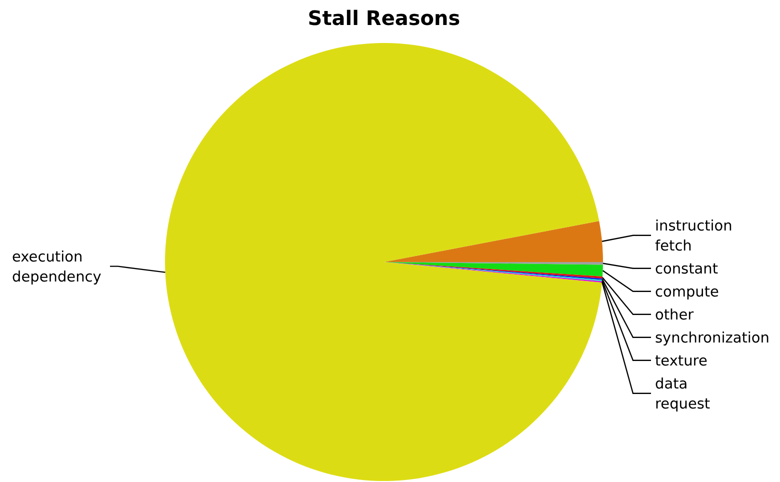  What do you see at coordinates (712, 338) in the screenshot?
I see `slice-label: synchronization` at bounding box center [712, 338].